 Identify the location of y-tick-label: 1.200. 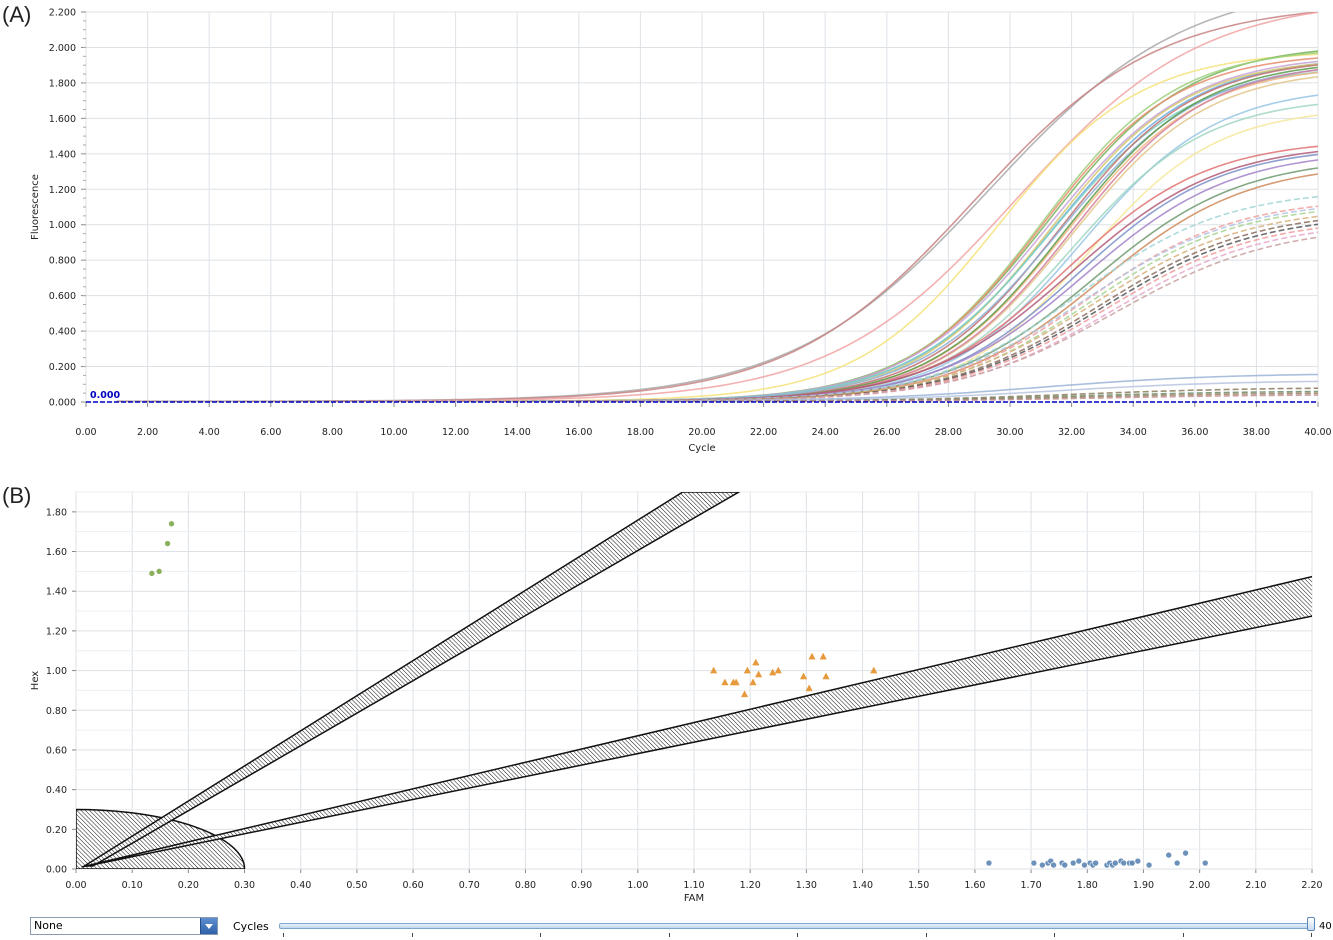
(62, 190).